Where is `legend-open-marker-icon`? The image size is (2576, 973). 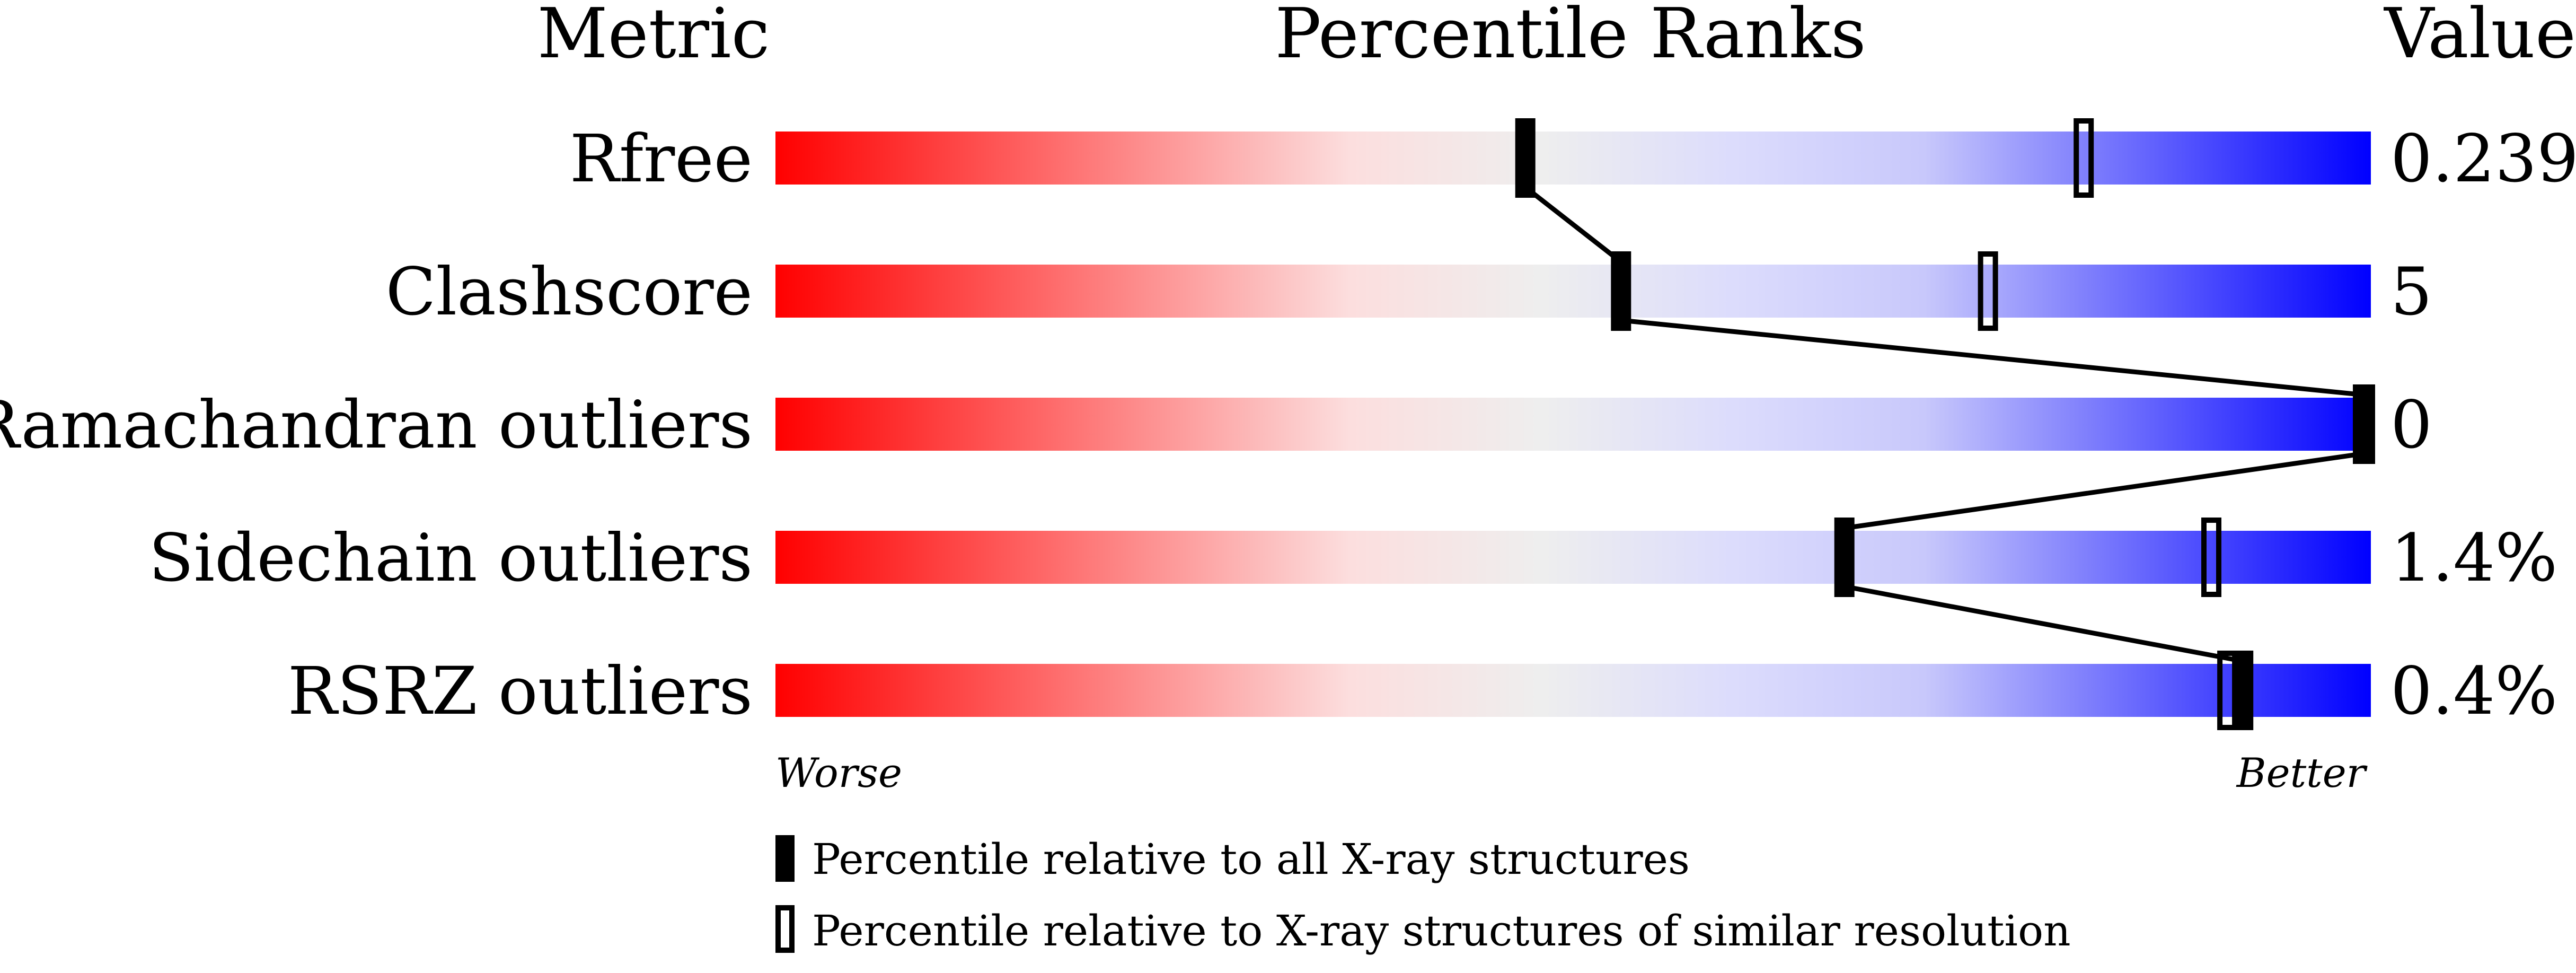 legend-open-marker-icon is located at coordinates (785, 929).